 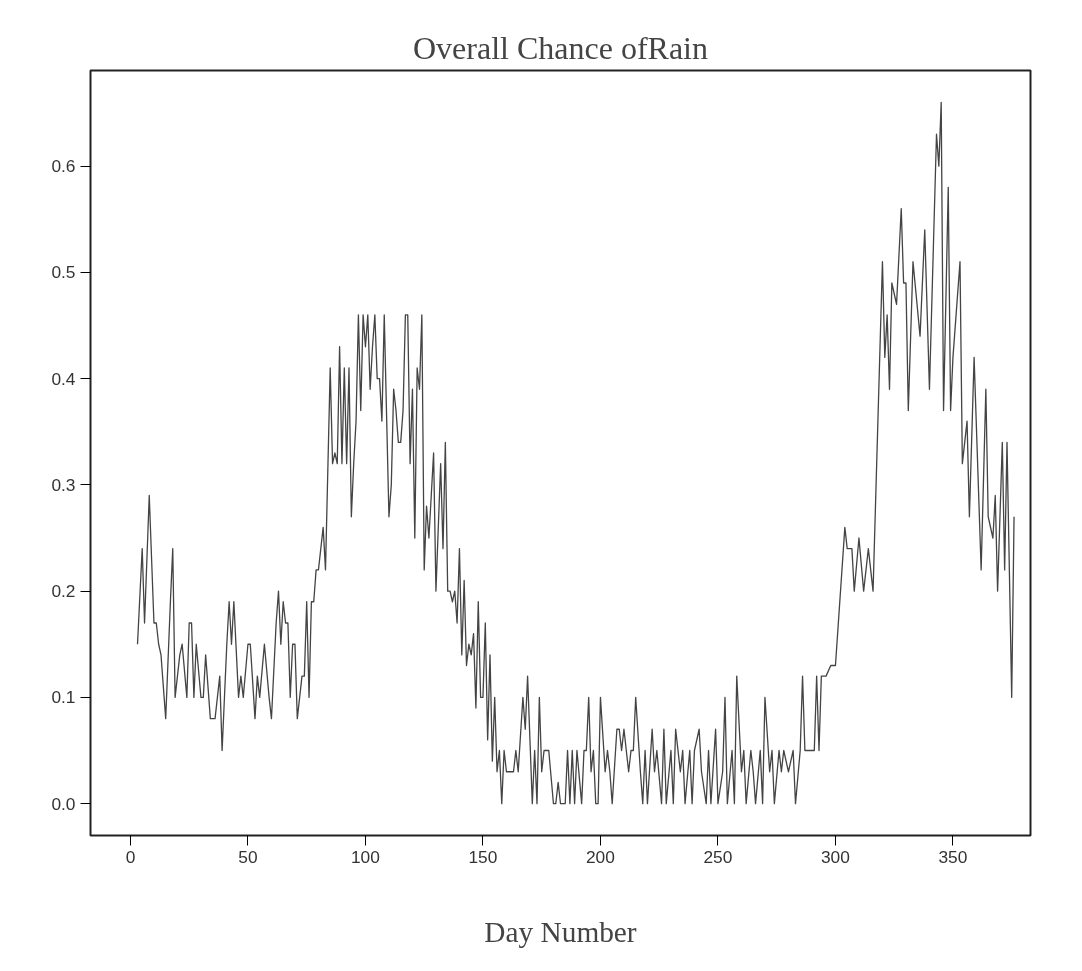 What do you see at coordinates (560, 931) in the screenshot?
I see `x-axis-title: Day Number` at bounding box center [560, 931].